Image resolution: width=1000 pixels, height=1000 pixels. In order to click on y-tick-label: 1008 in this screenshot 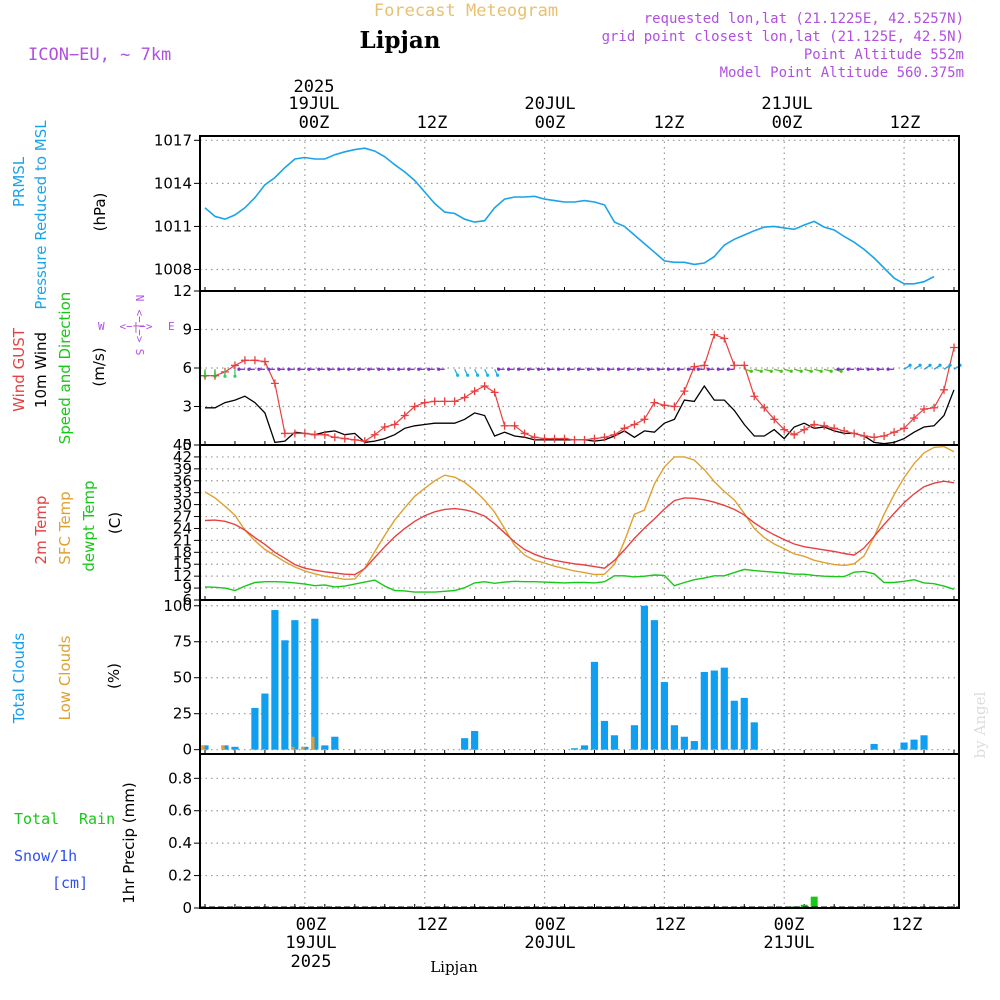, I will do `click(173, 269)`.